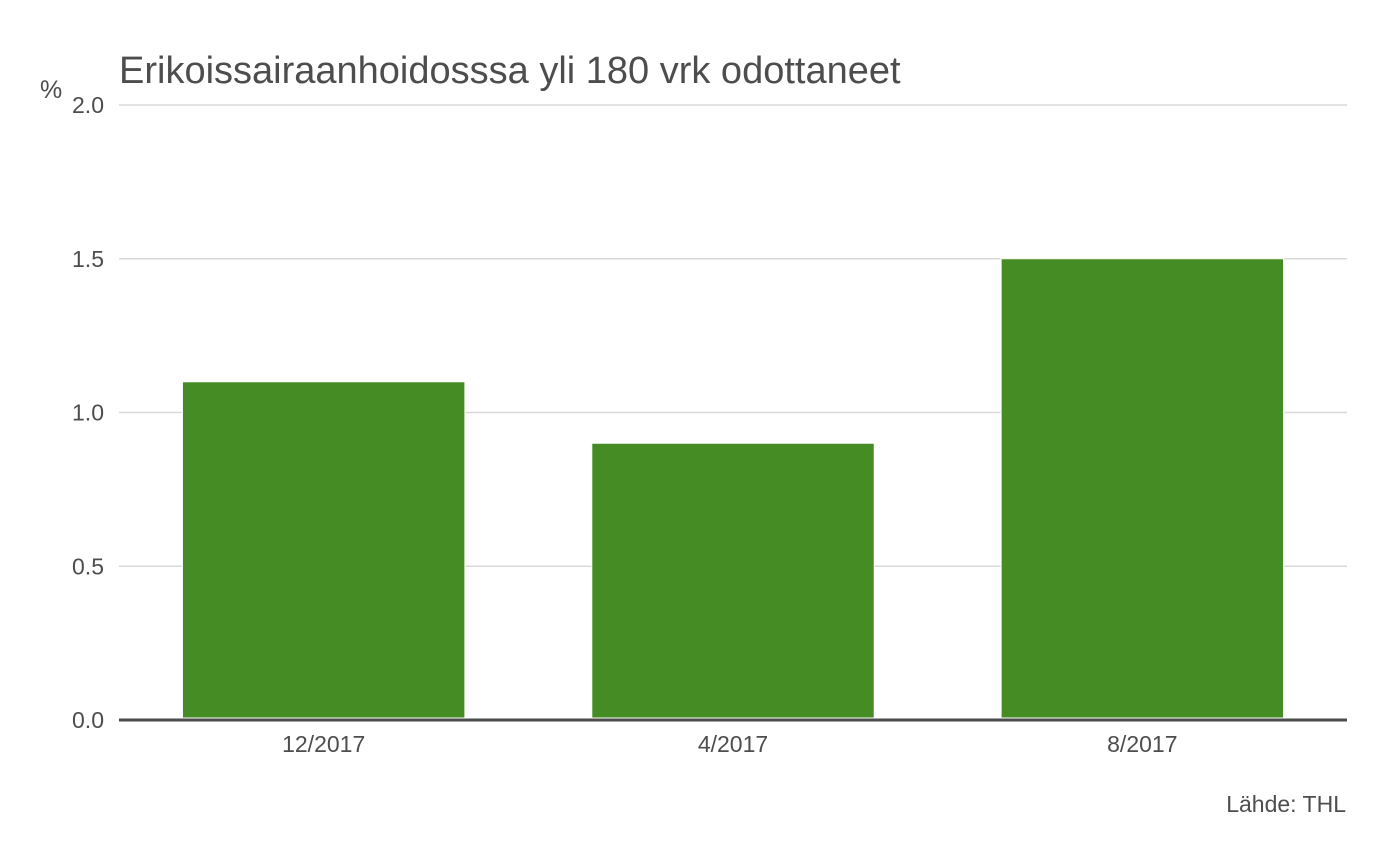 Image resolution: width=1400 pixels, height=866 pixels. I want to click on x-tick-label: 4/2017, so click(733, 744).